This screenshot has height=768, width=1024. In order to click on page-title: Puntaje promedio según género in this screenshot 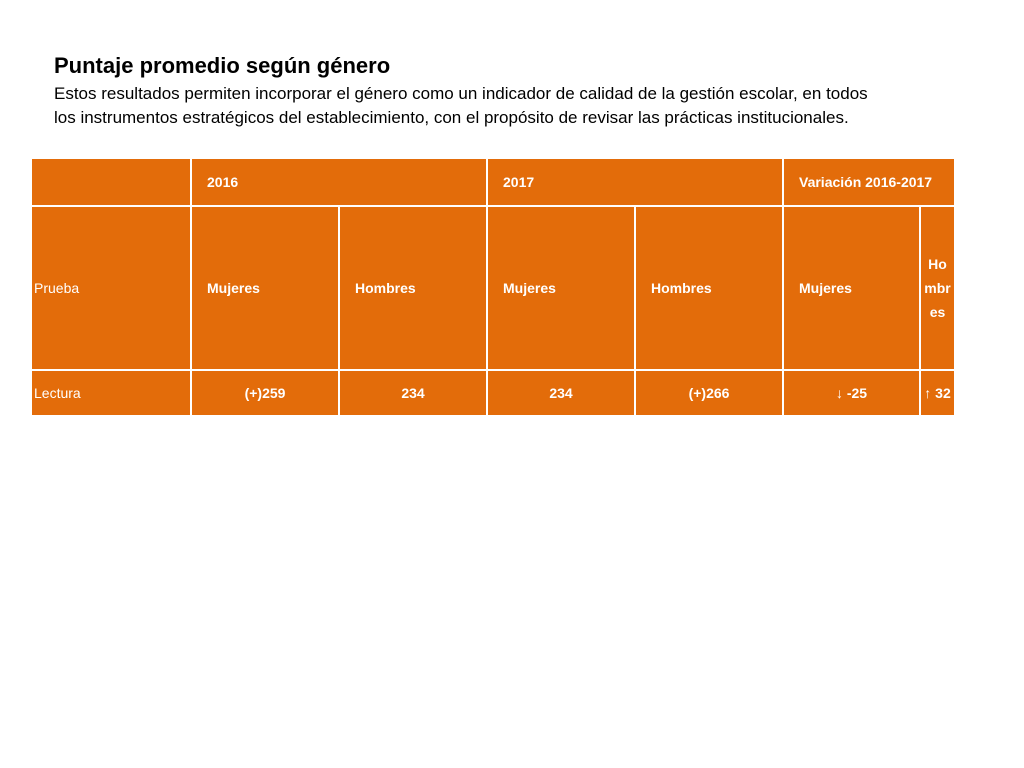, I will do `click(222, 65)`.